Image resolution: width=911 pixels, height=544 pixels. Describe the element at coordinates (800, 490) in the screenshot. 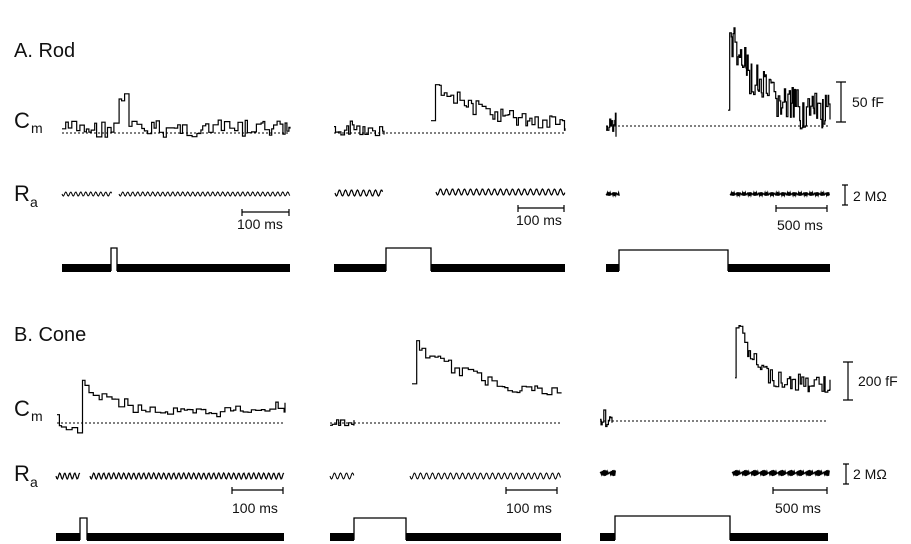

I see `cone-time-scale-3-bar` at that location.